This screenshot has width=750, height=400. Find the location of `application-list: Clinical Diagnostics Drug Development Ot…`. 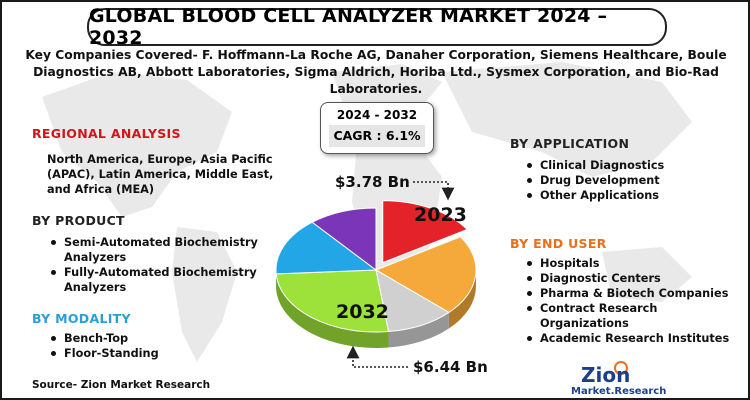

application-list: Clinical Diagnostics Drug Development Ot… is located at coordinates (628, 180).